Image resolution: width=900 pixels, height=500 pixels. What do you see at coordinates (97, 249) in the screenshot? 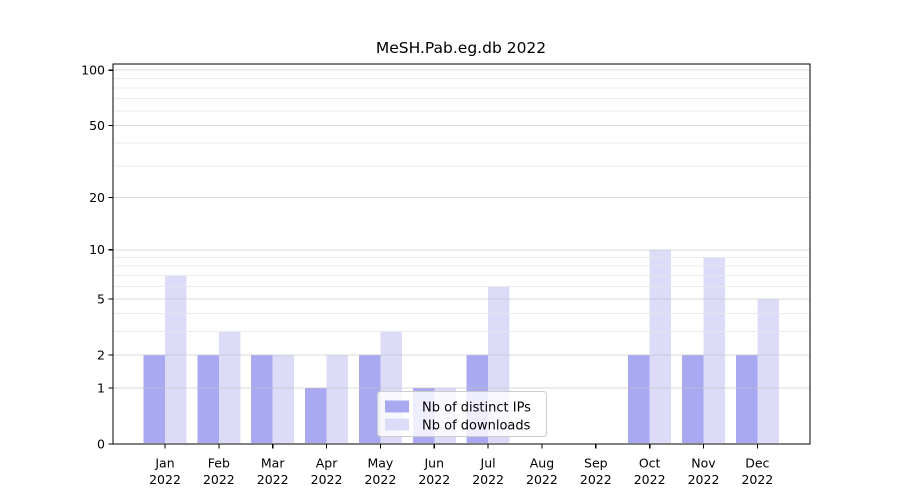
I see `y-tick-label: 10` at bounding box center [97, 249].